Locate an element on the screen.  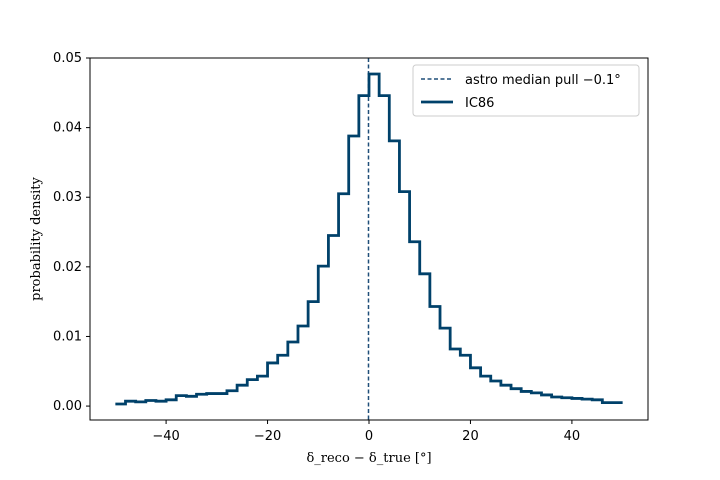
x-tick-label: −40 is located at coordinates (165, 436).